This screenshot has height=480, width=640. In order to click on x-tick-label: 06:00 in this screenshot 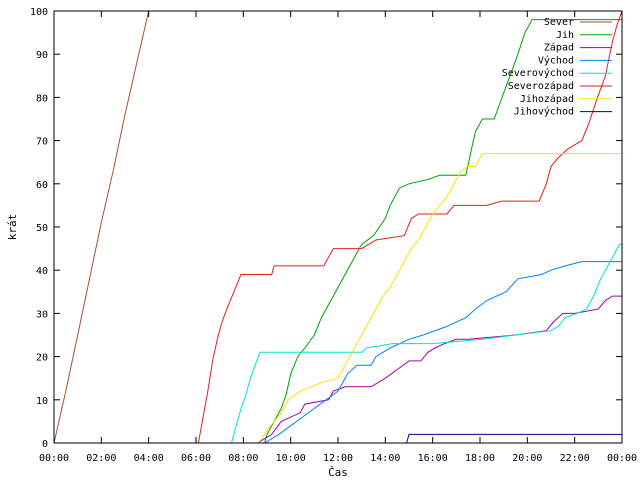, I will do `click(196, 458)`.